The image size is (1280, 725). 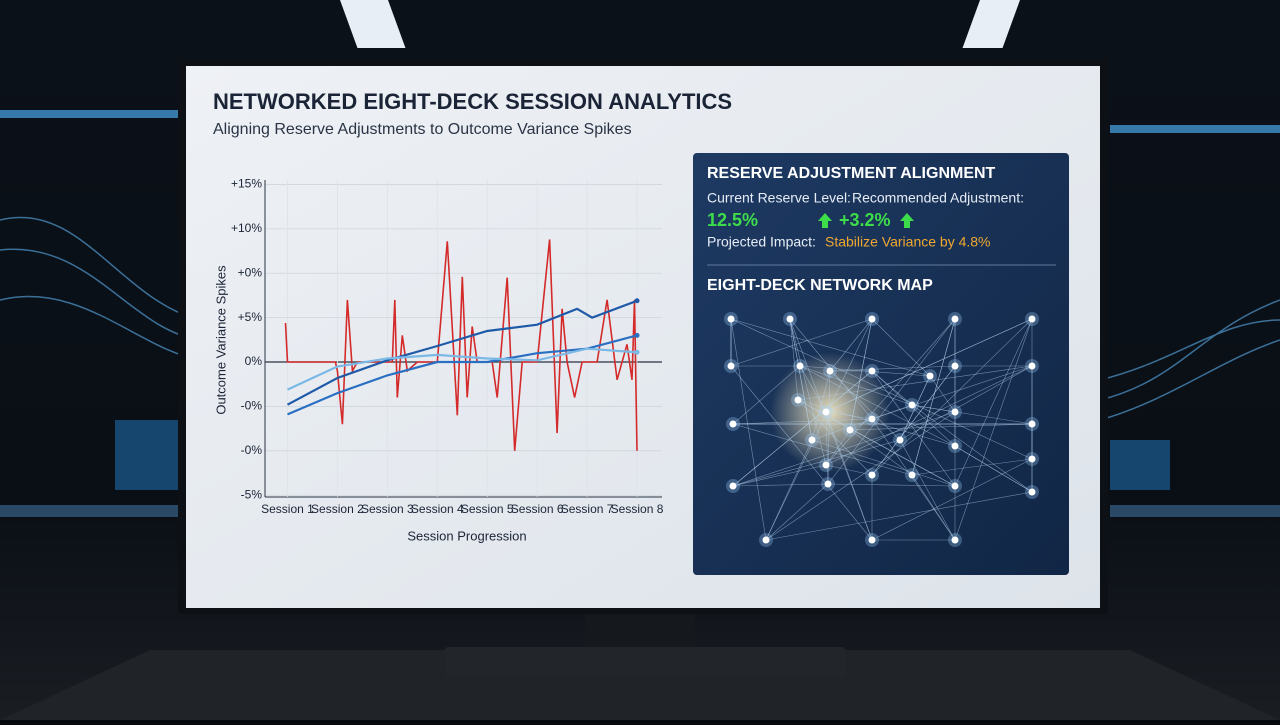 I want to click on x-tick-label: Session 5, so click(x=487, y=509).